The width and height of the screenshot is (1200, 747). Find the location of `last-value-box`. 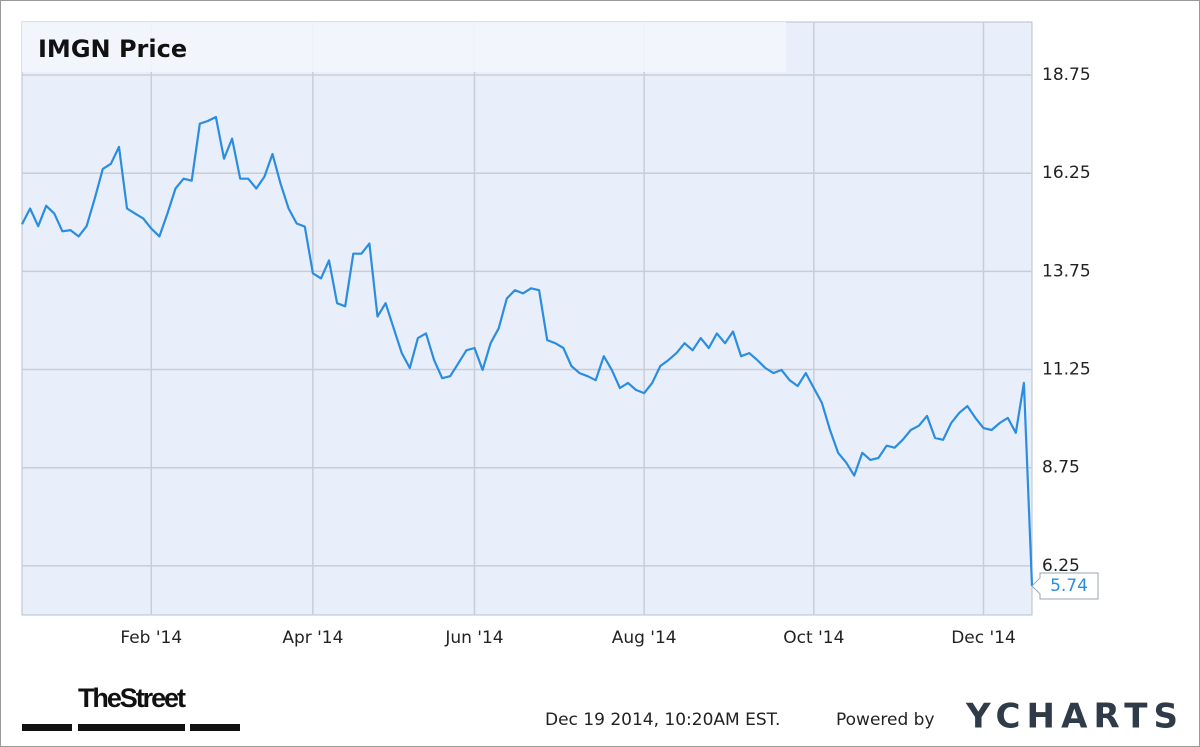

last-value-box is located at coordinates (1065, 586).